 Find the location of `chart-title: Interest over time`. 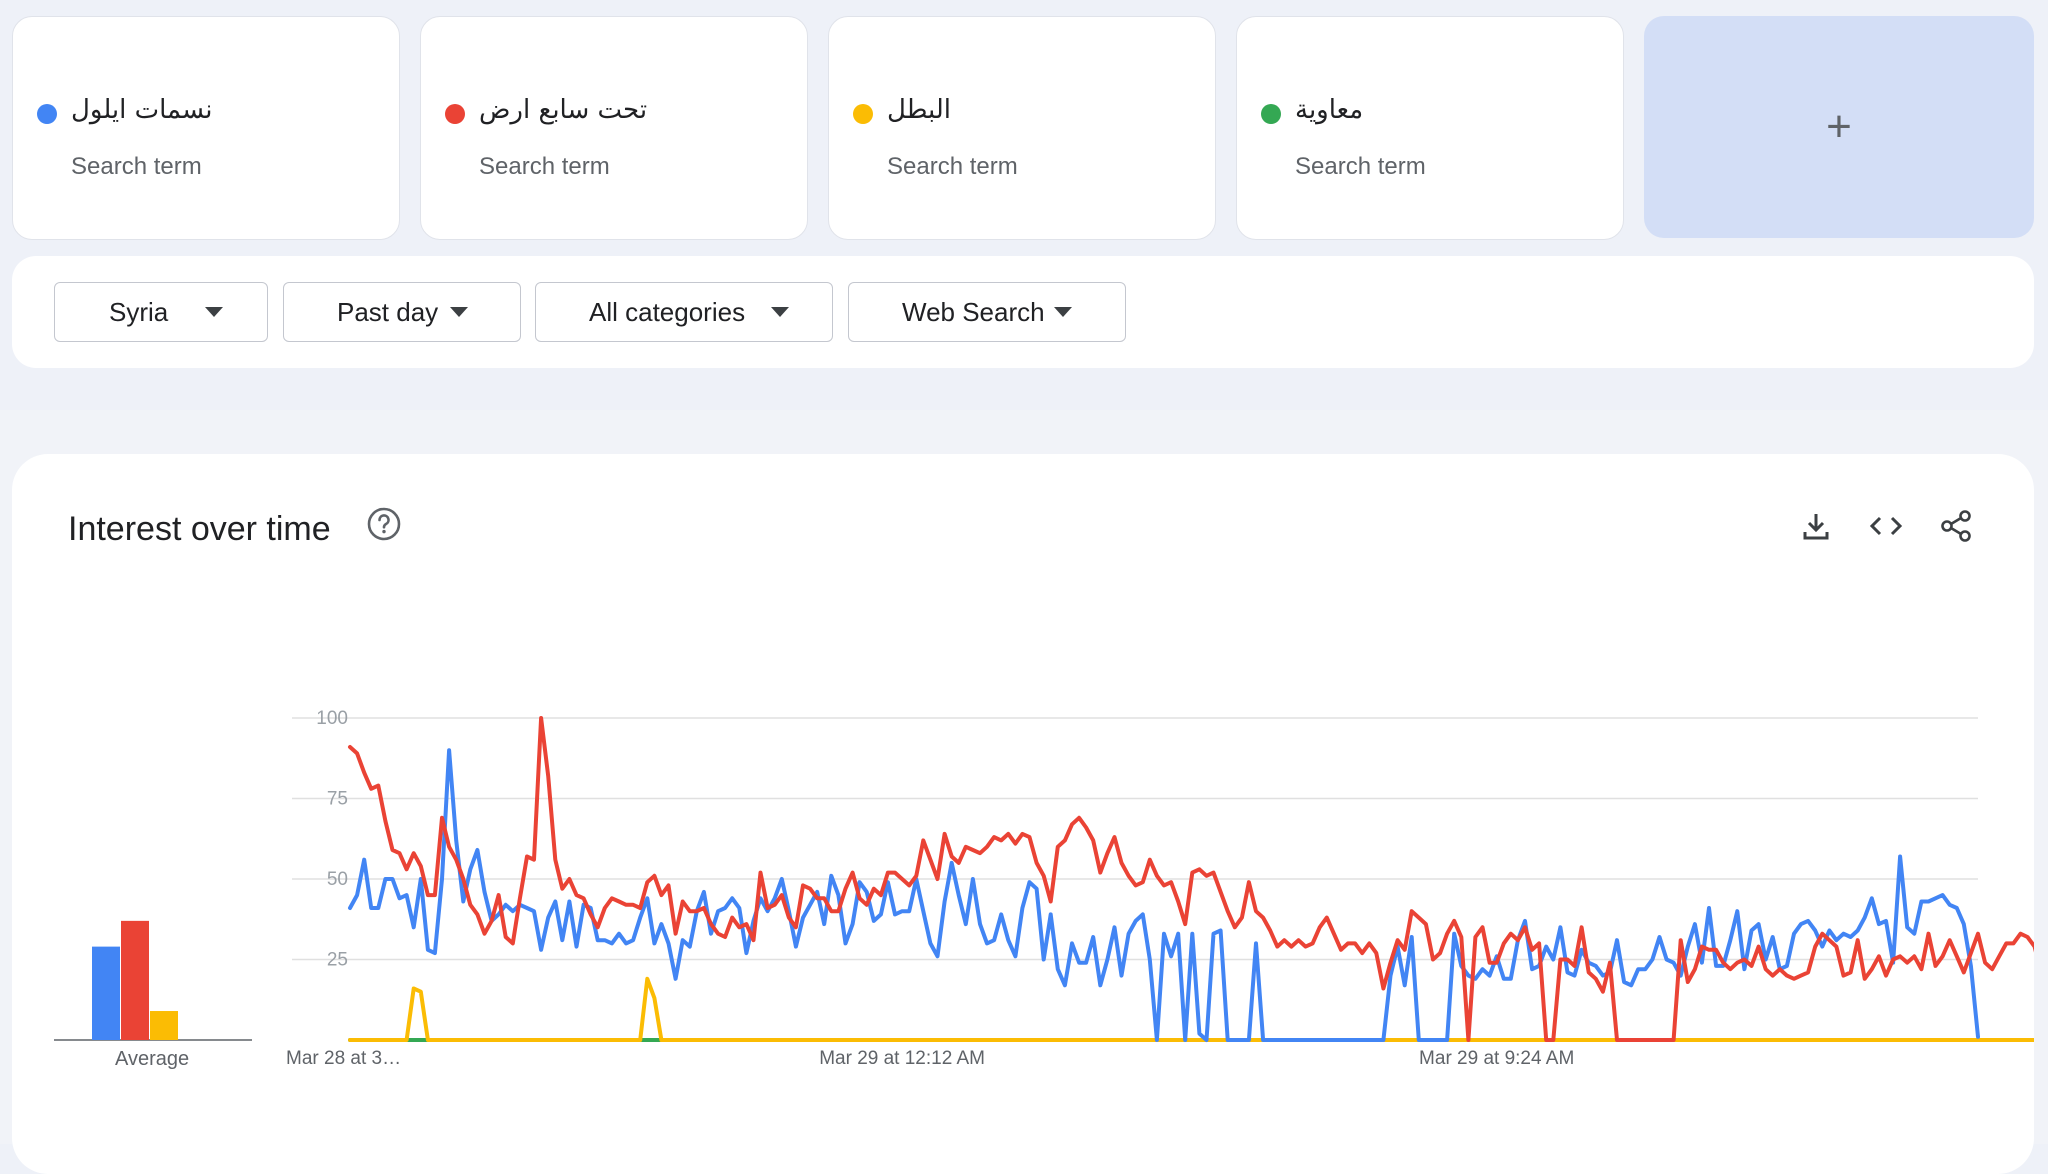

chart-title: Interest over time is located at coordinates (199, 529).